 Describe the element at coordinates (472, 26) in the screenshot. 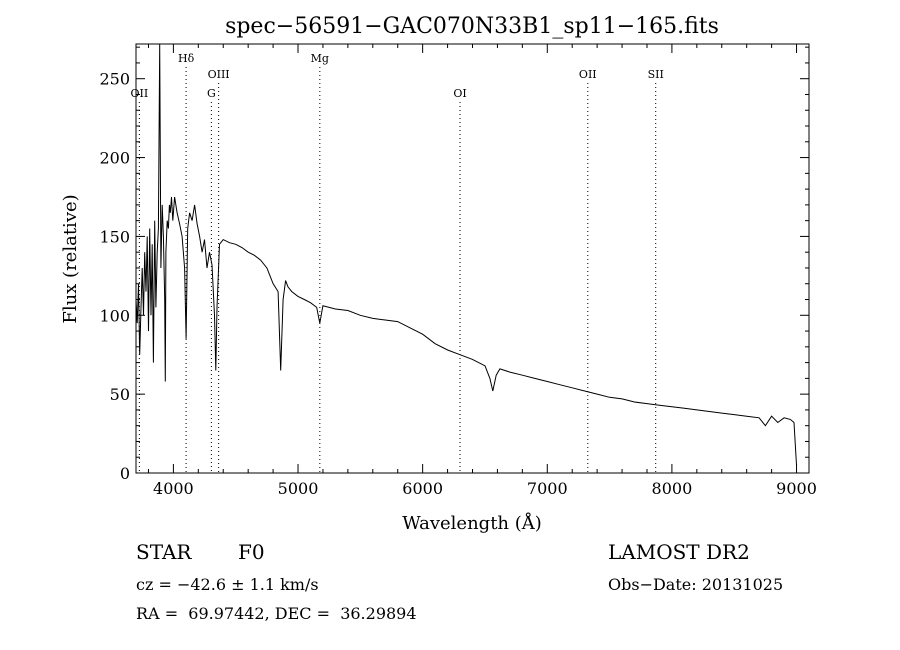

I see `chart-title: spec−56591−GAC070N33B1_sp11−165.fits` at that location.